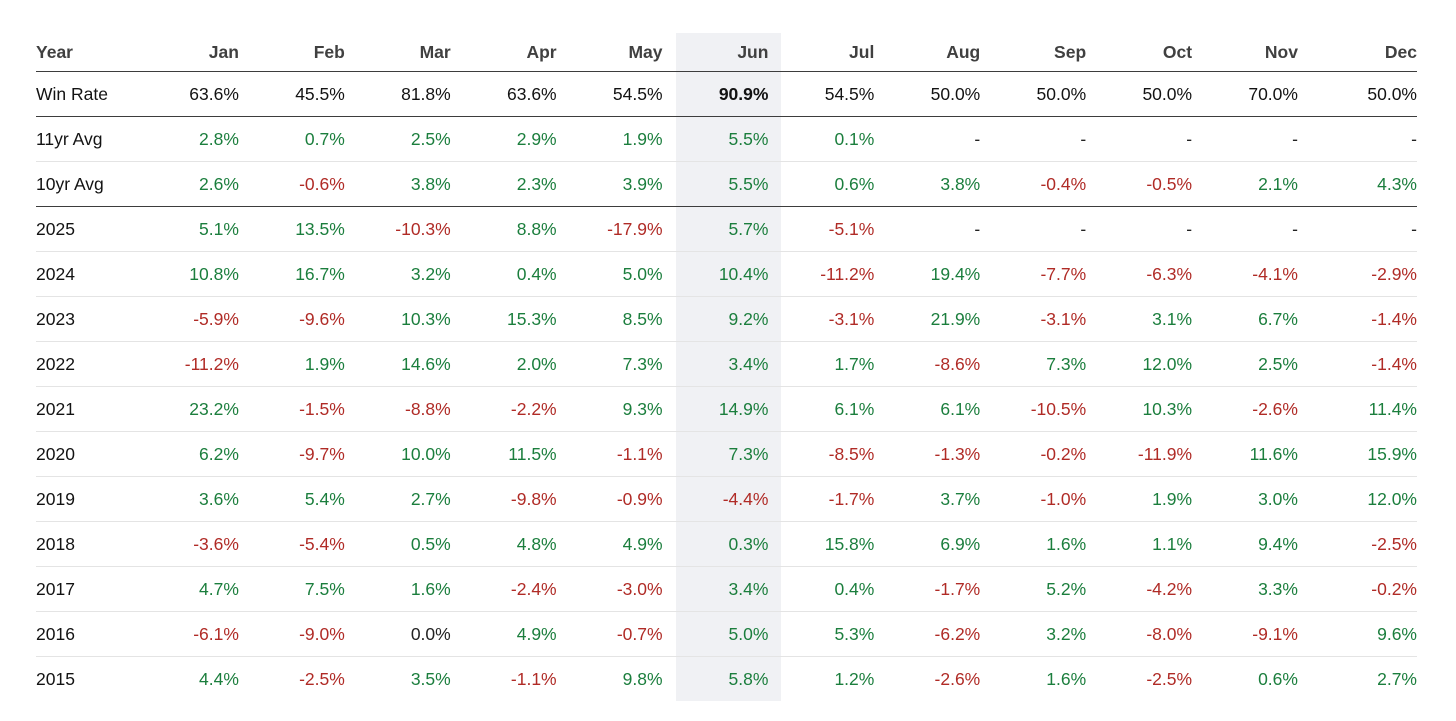 This screenshot has height=721, width=1456. I want to click on value-cell: 10.0%, so click(410, 454).